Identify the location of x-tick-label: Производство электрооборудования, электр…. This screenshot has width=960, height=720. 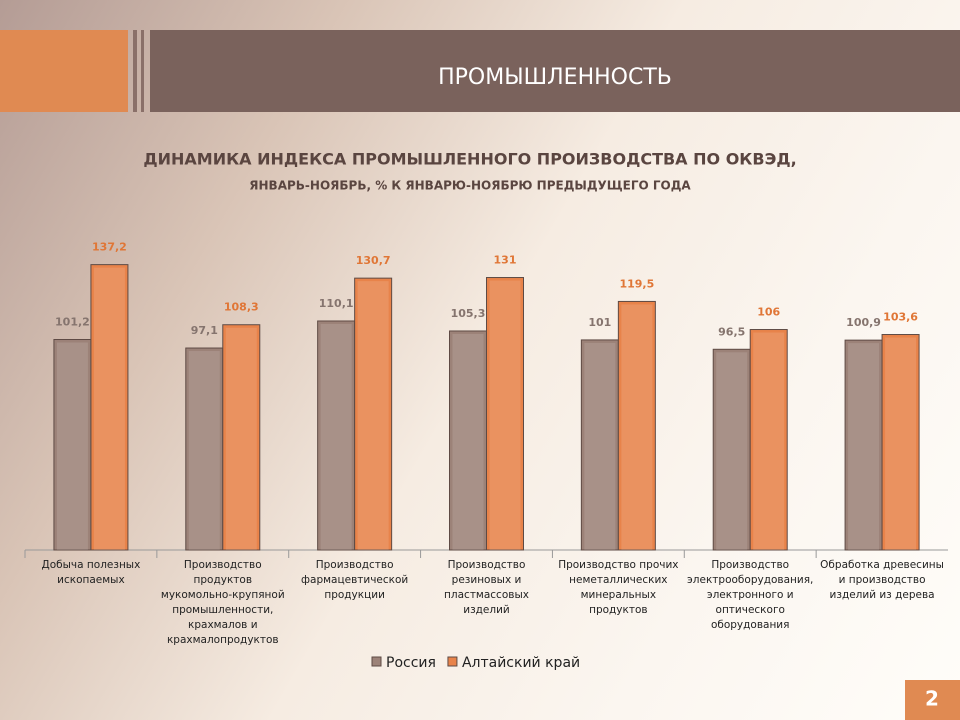
(750, 595).